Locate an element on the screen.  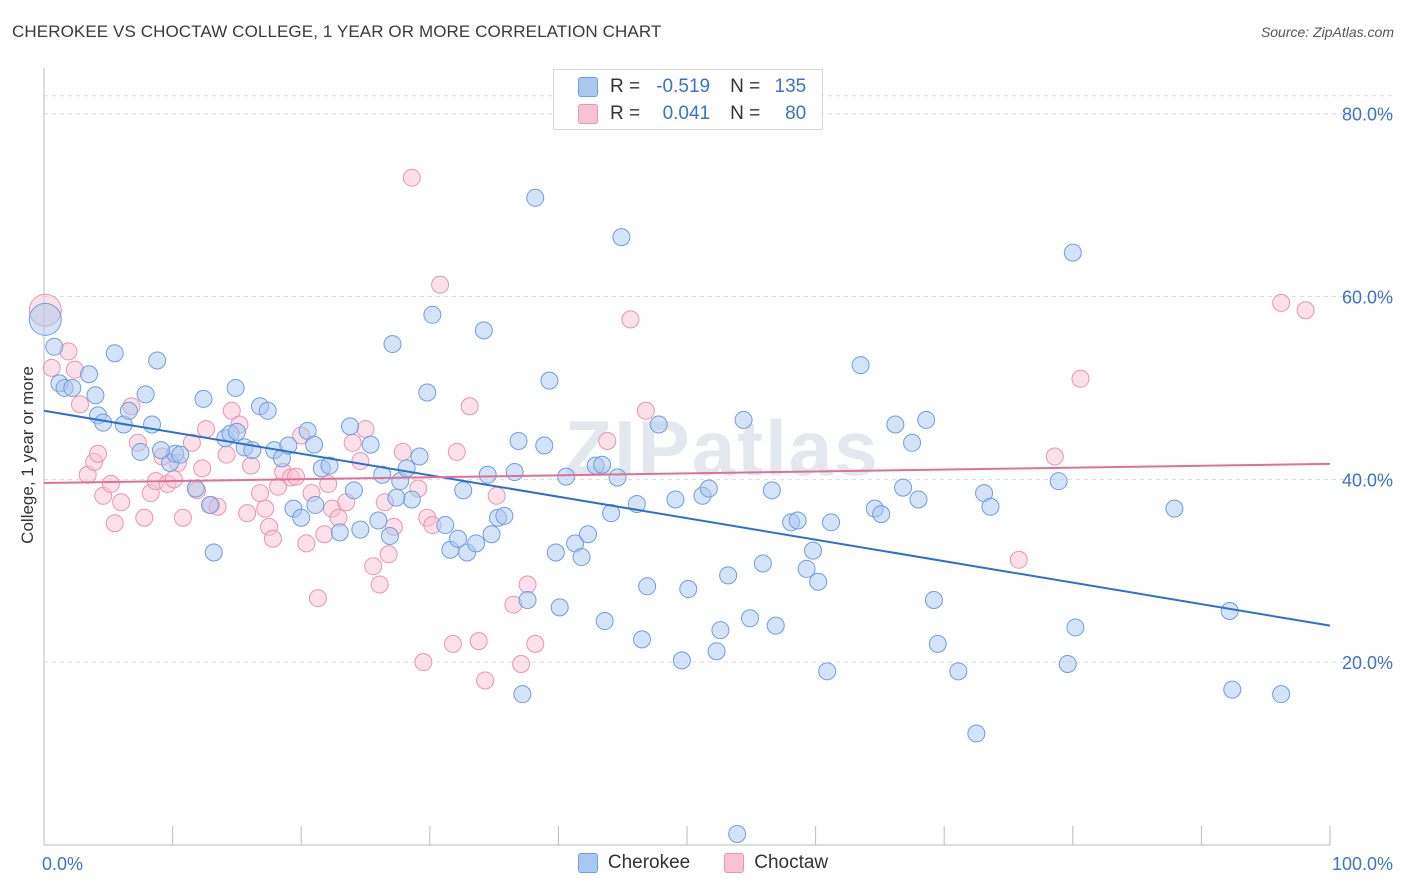
legend-item-choctaw: Choctaw is located at coordinates (776, 863).